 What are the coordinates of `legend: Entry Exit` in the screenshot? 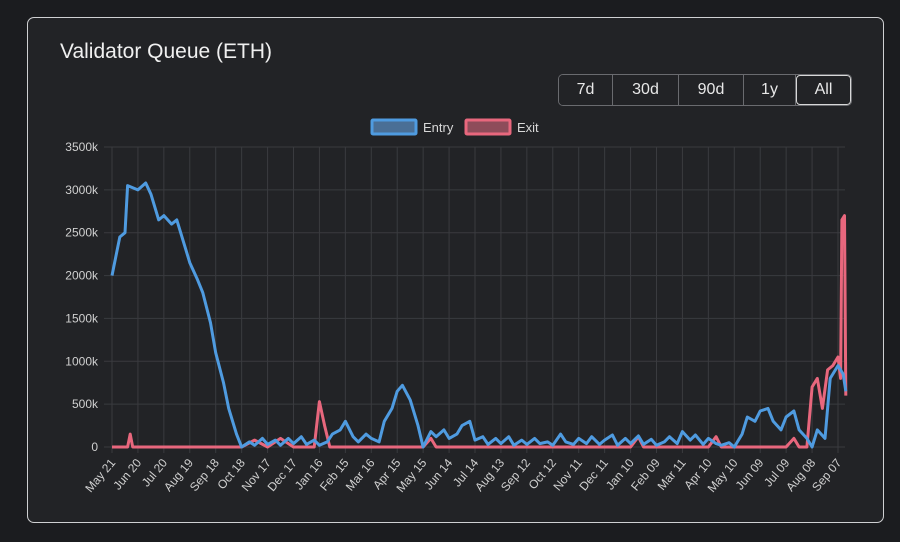 It's located at (454, 127).